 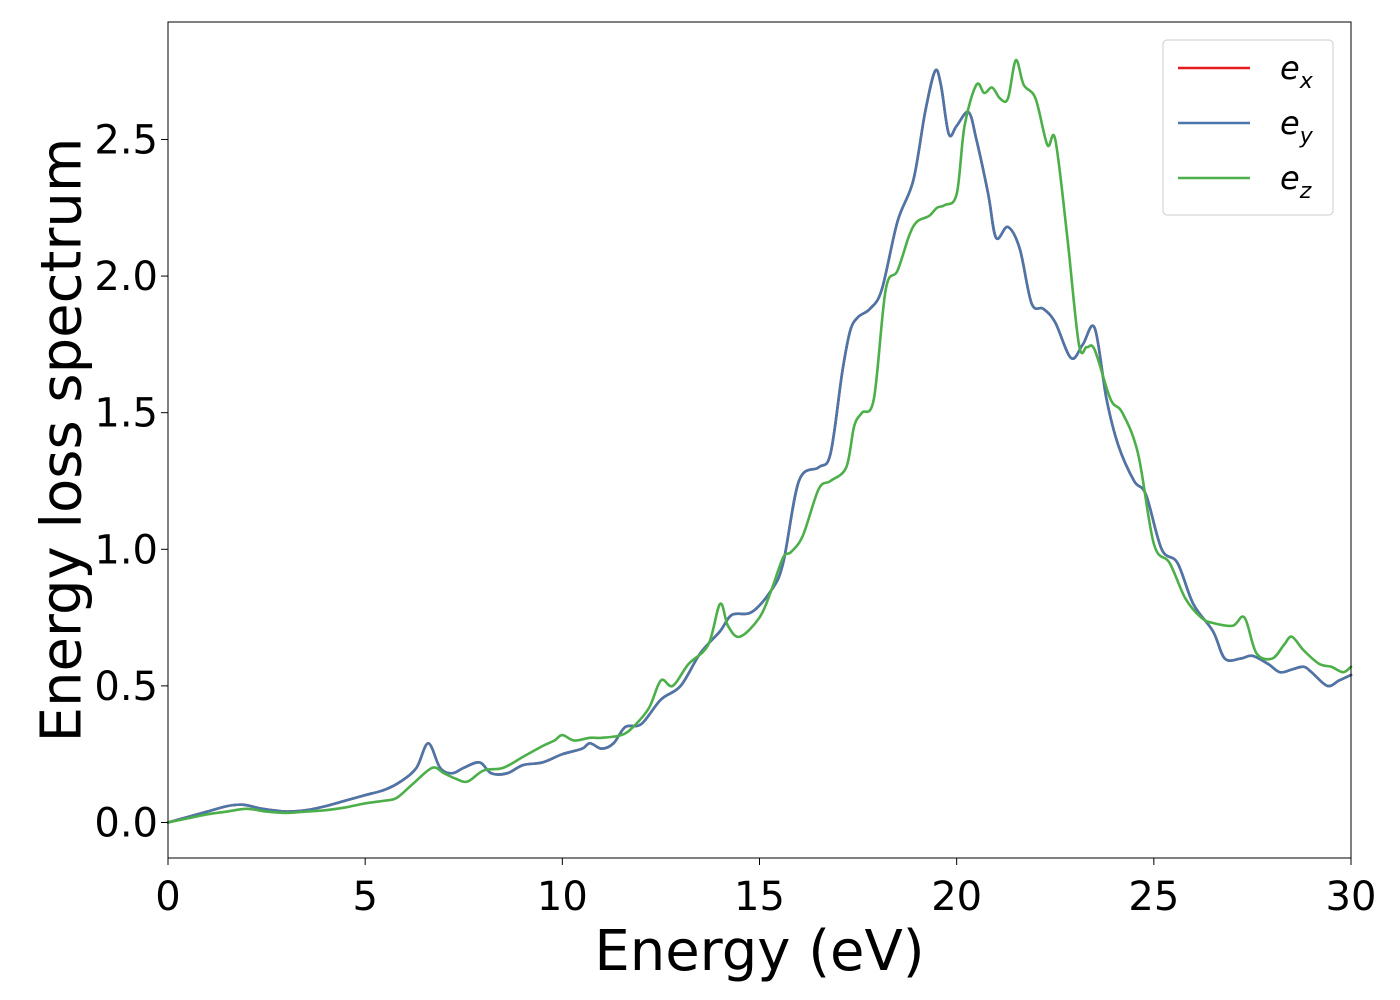 I want to click on x-tick-label: 15, so click(x=759, y=897).